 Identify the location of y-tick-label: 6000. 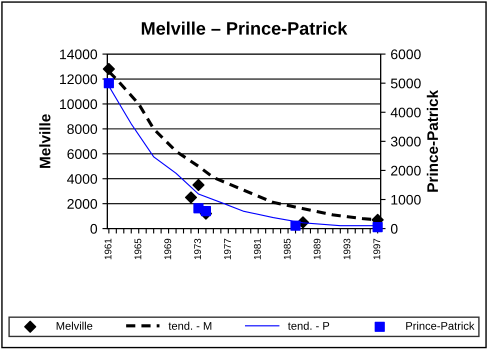
(82, 154).